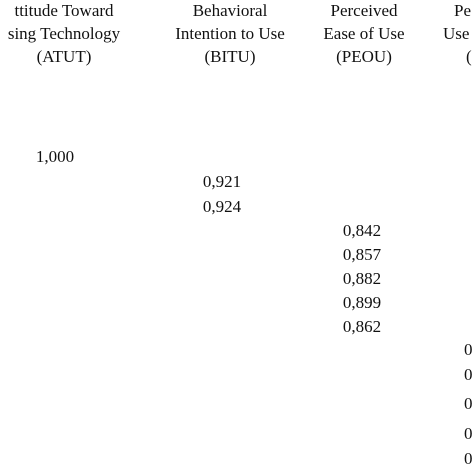 The height and width of the screenshot is (474, 474). I want to click on table-cell: 0,924, so click(222, 206).